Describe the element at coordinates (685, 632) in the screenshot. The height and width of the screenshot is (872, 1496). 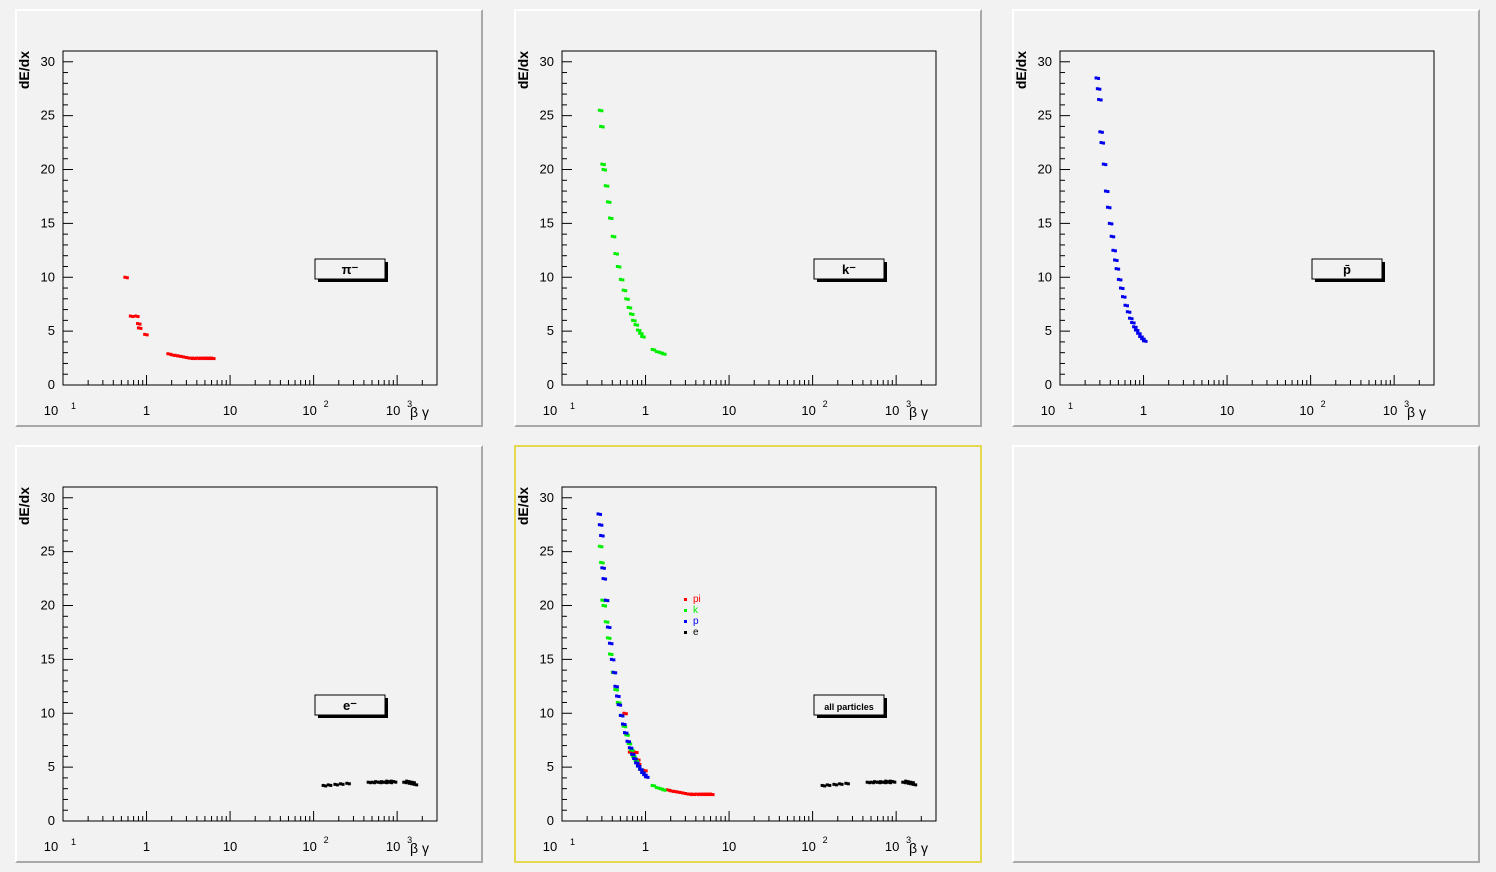
I see `legend-marker` at that location.